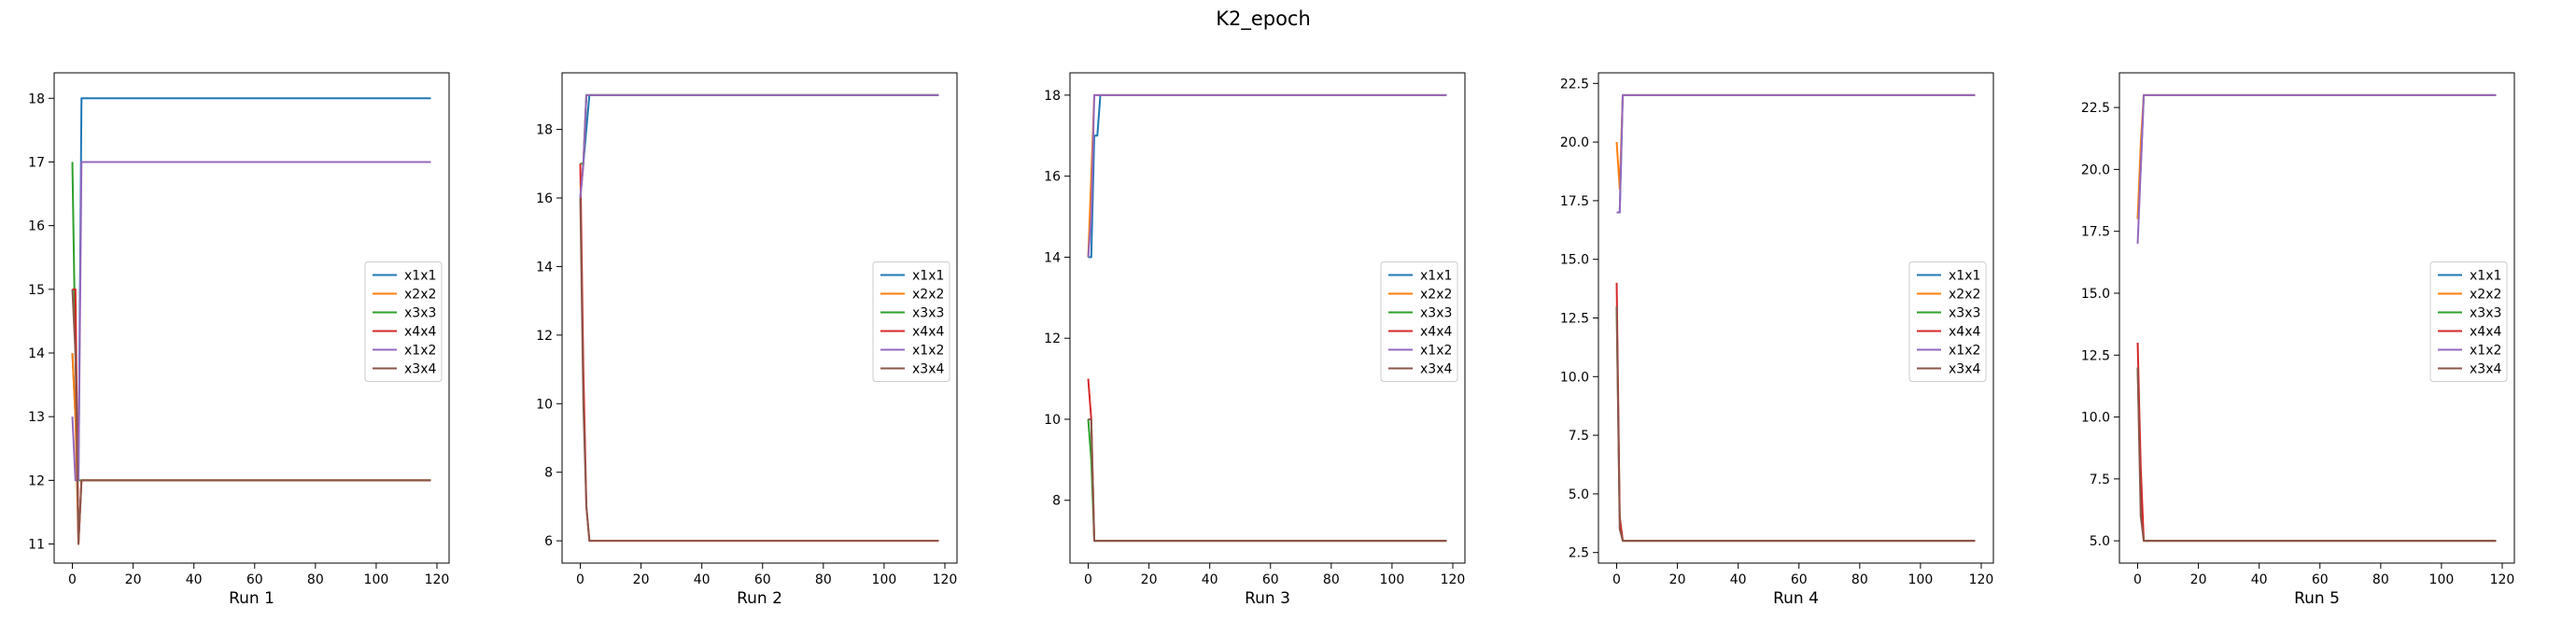 This screenshot has height=621, width=2576. Describe the element at coordinates (760, 599) in the screenshot. I see `x-axis-label: Run 2` at that location.